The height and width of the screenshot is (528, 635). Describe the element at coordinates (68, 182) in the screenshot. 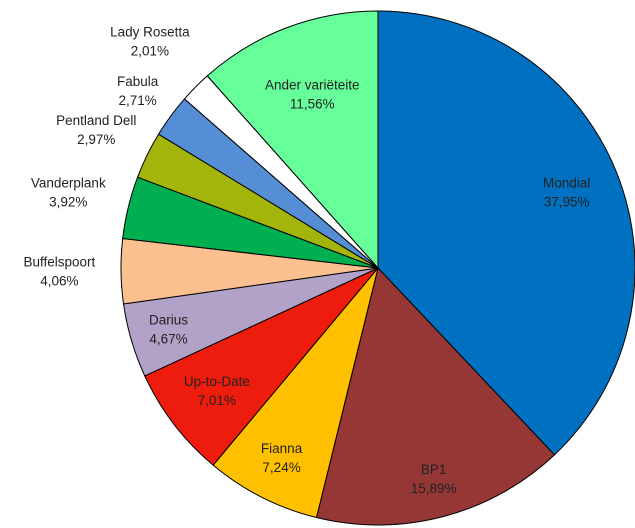

I see `slice-label: Vanderplank` at that location.